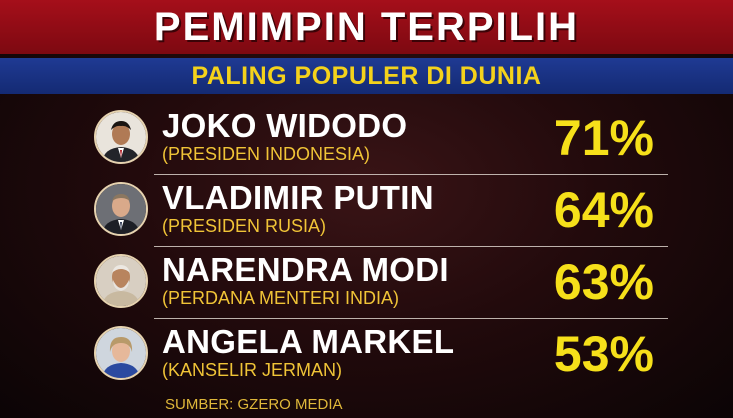 The image size is (733, 418). What do you see at coordinates (281, 298) in the screenshot?
I see `leader-role: (PERDANA MENTERI INDIA)` at bounding box center [281, 298].